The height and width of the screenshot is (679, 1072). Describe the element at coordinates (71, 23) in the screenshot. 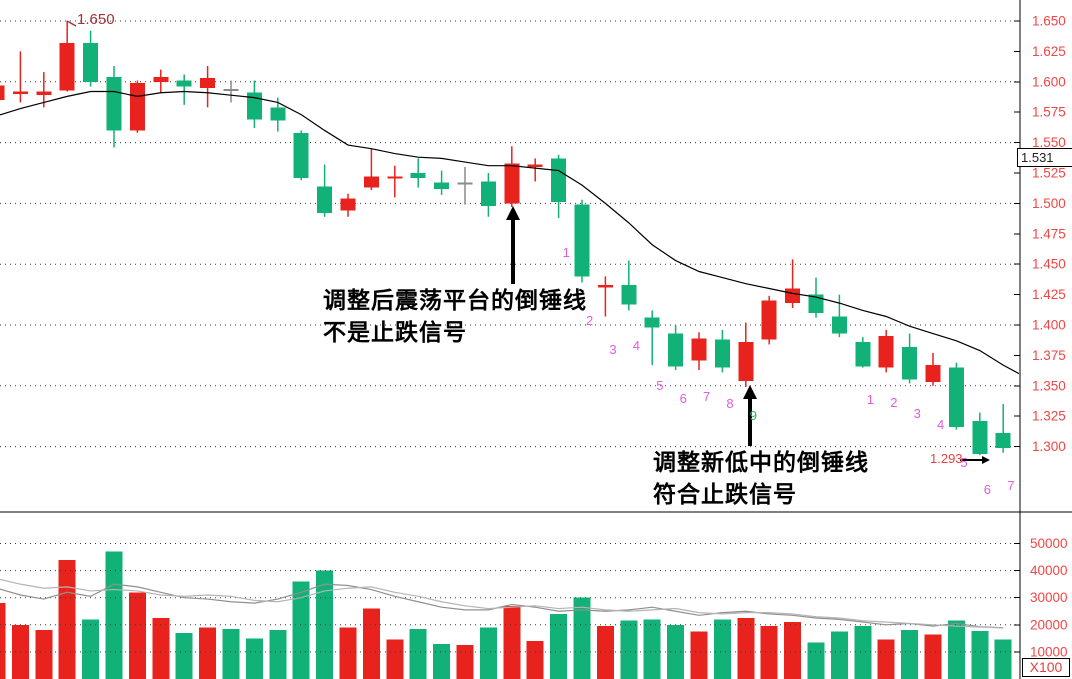

I see `high-label-leader` at that location.